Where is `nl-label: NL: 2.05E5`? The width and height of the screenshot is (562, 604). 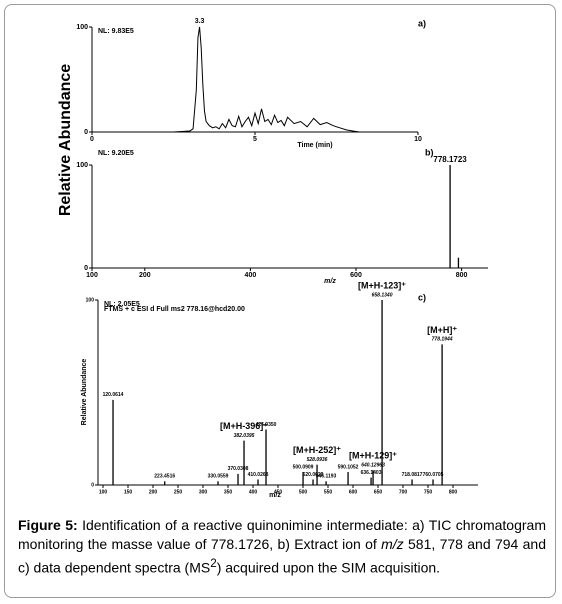
nl-label: NL: 2.05E5 is located at coordinates (122, 304).